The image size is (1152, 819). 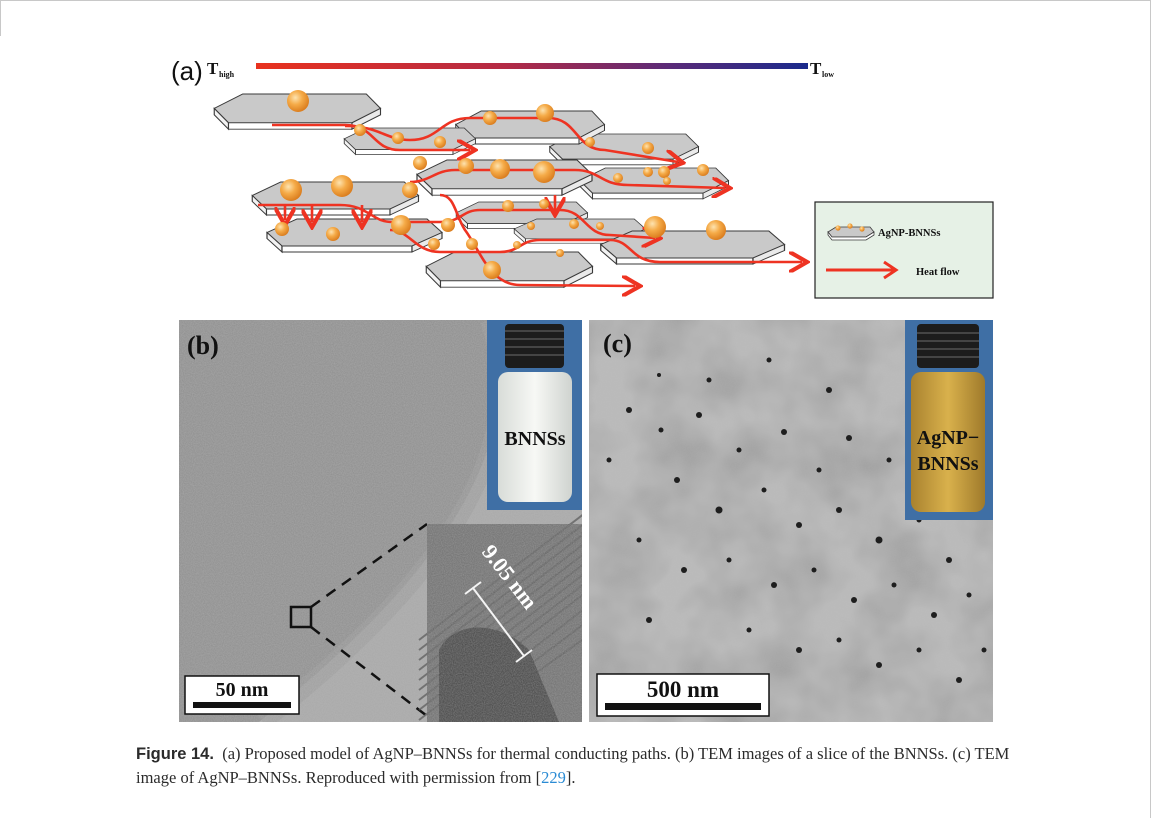 What do you see at coordinates (0, 18) in the screenshot?
I see `page-frame-left-edge` at bounding box center [0, 18].